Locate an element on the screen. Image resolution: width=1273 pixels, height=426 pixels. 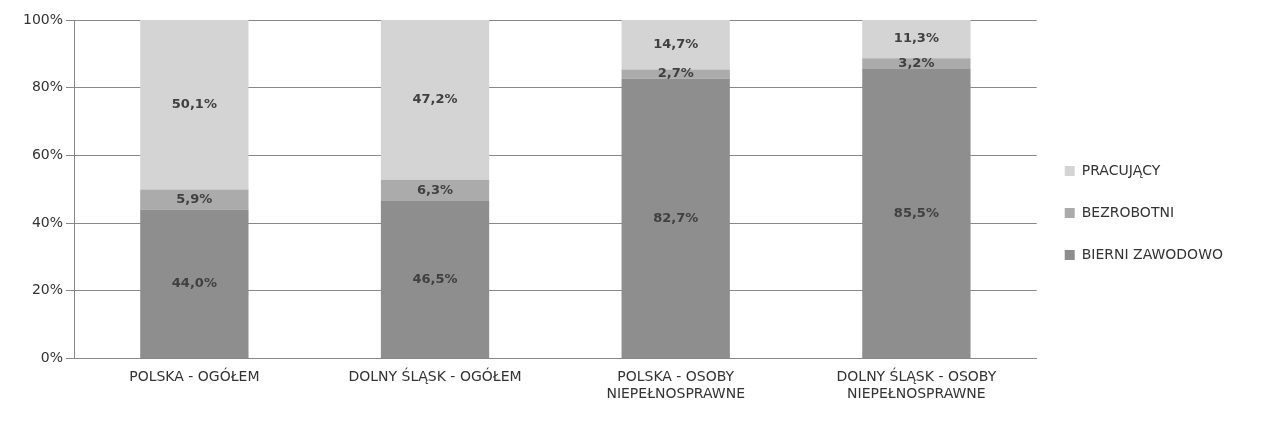
data-label: 50,1% is located at coordinates (194, 104).